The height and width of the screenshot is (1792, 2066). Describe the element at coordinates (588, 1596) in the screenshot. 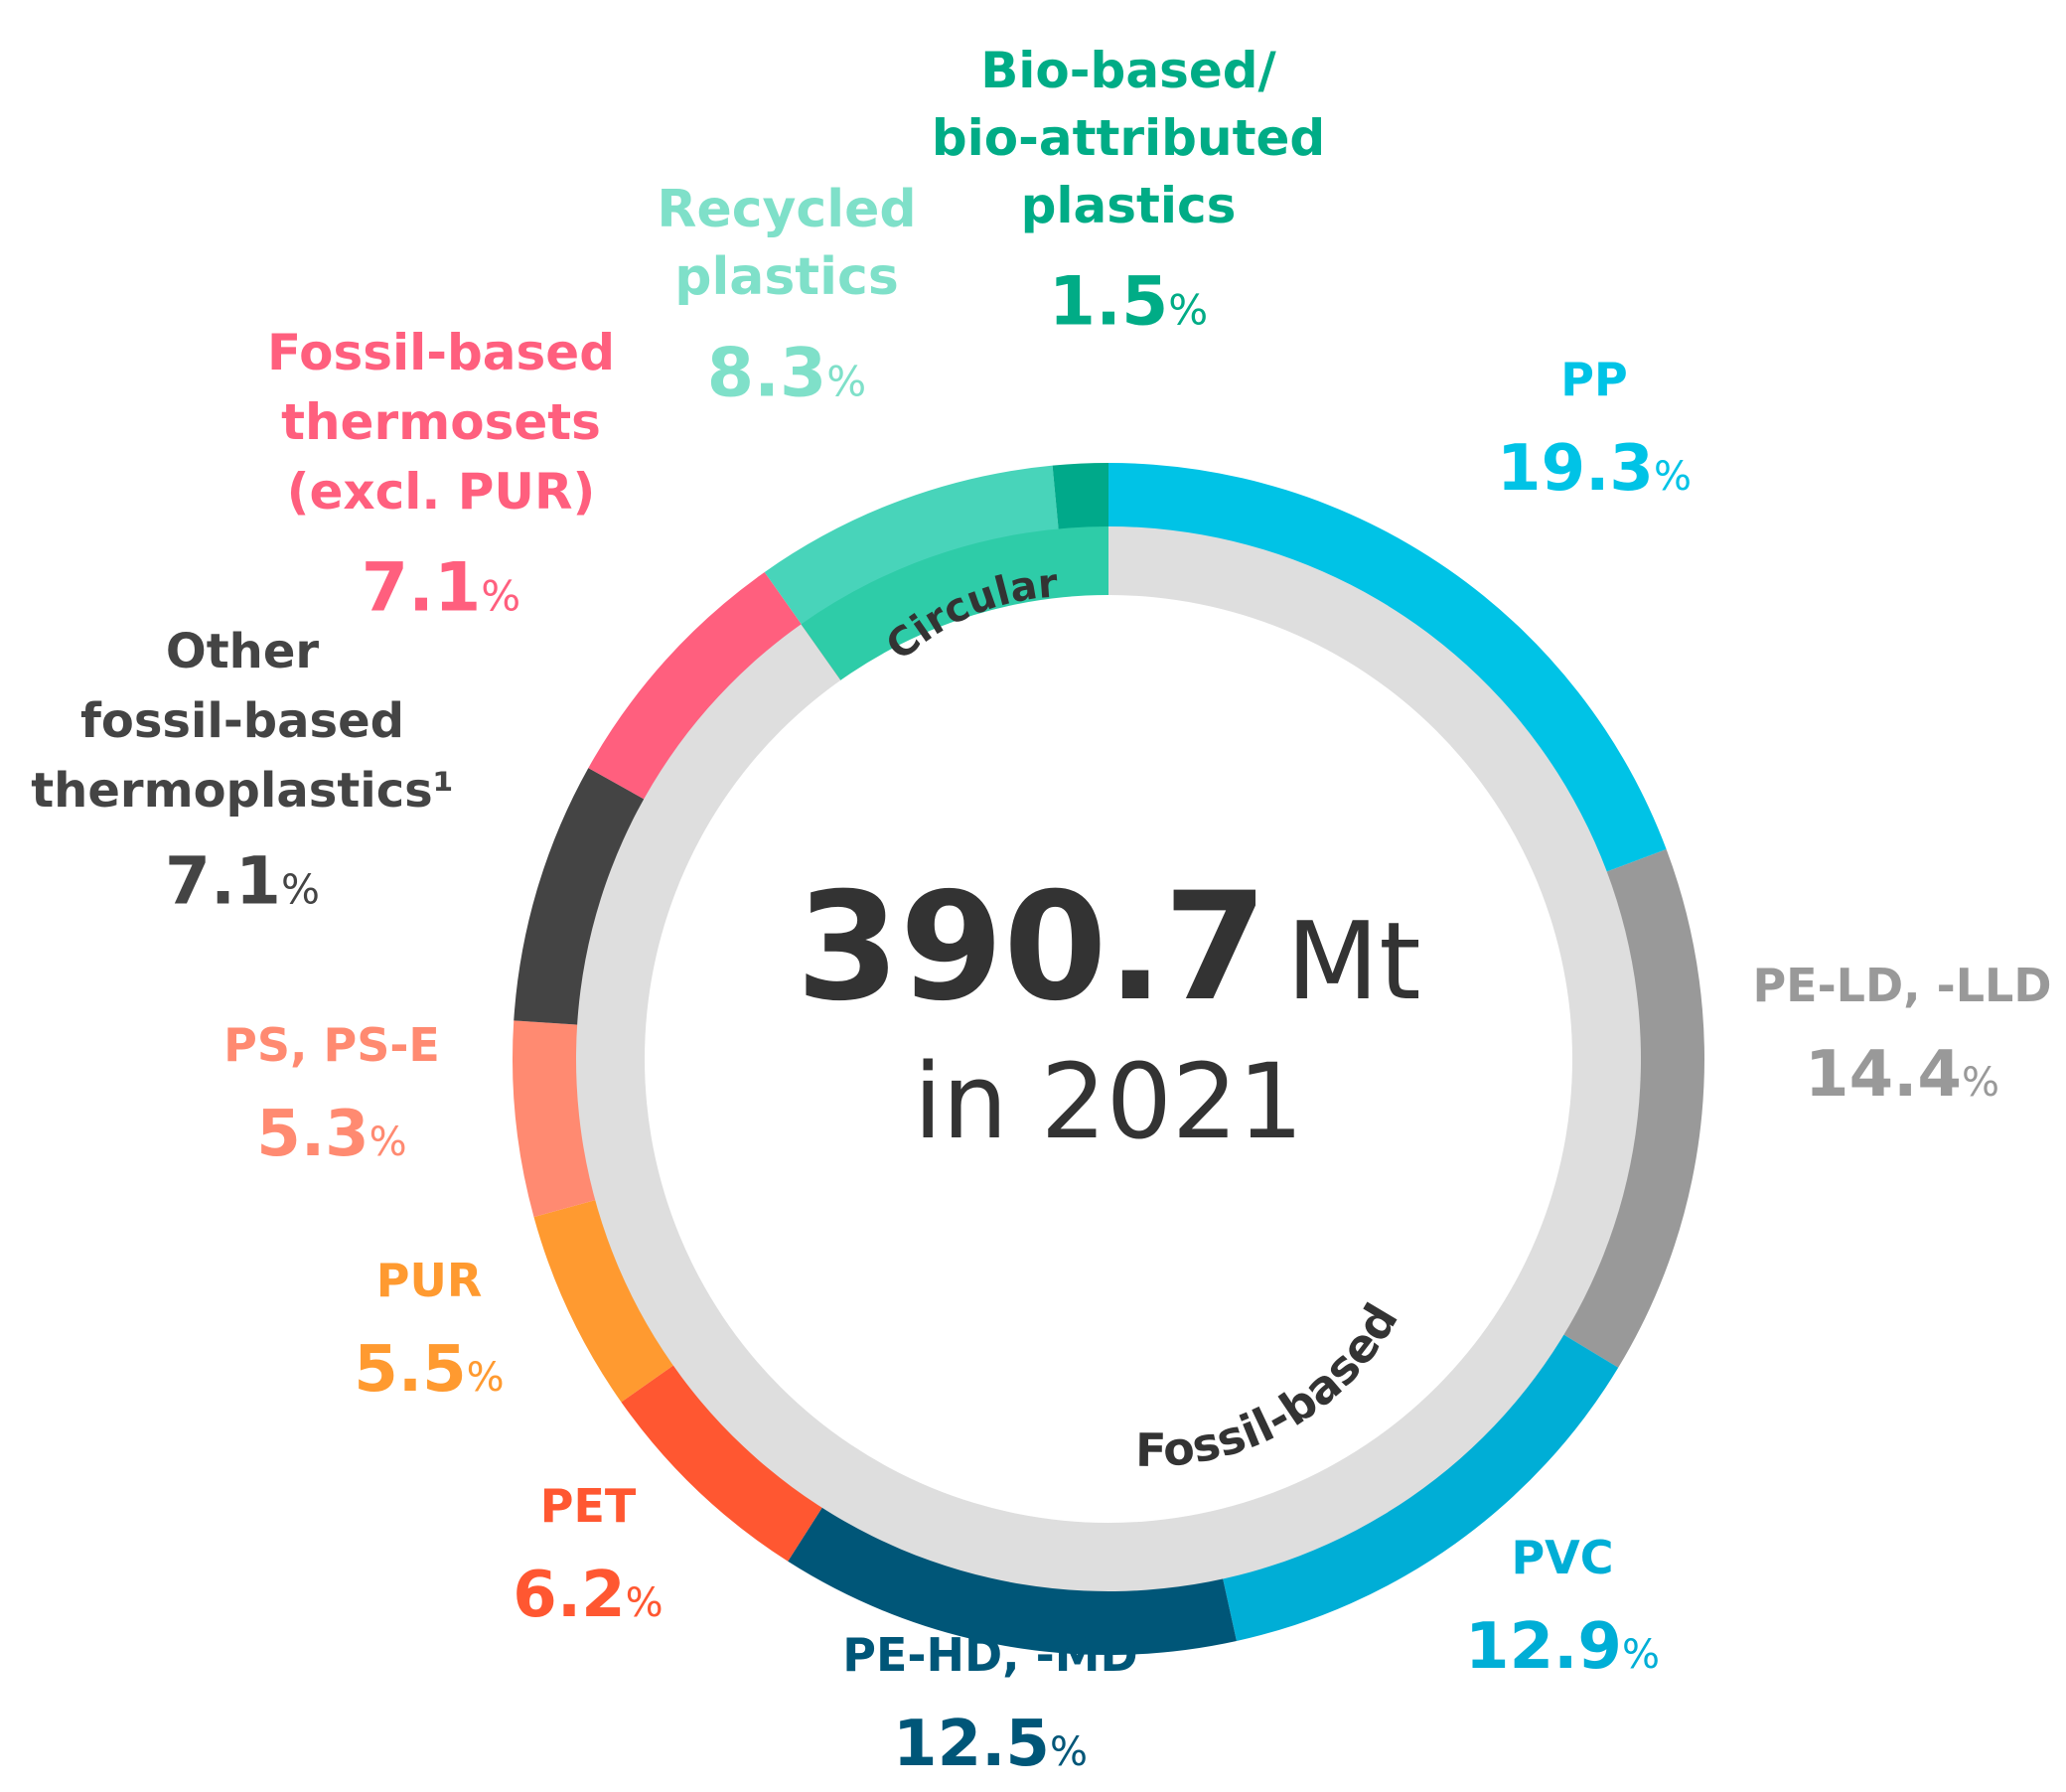

I see `label-pet-value: 6.2%` at that location.